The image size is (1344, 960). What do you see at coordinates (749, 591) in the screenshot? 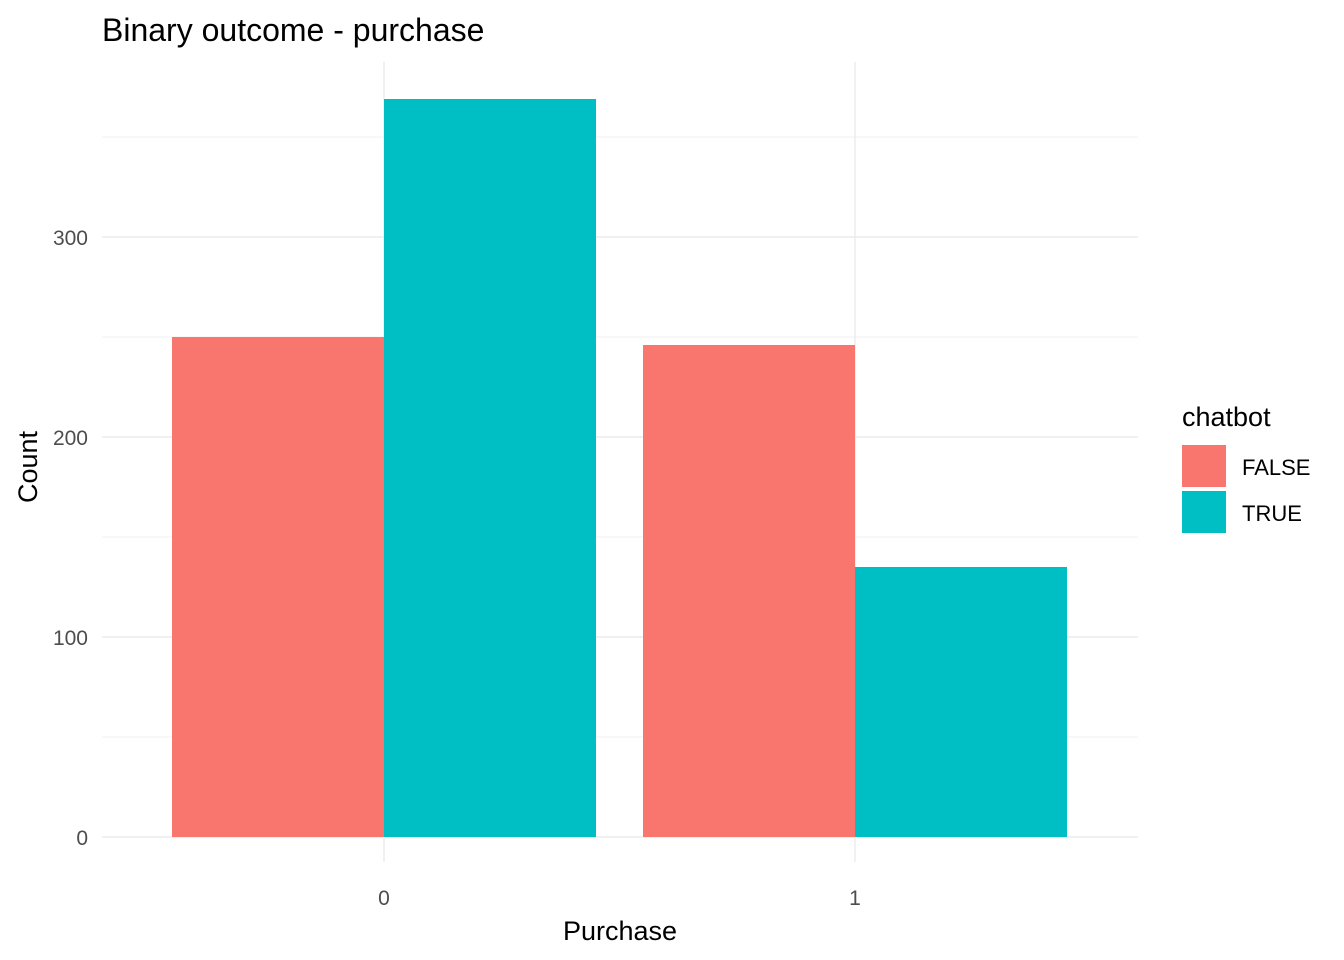
I see `bar-1-false` at bounding box center [749, 591].